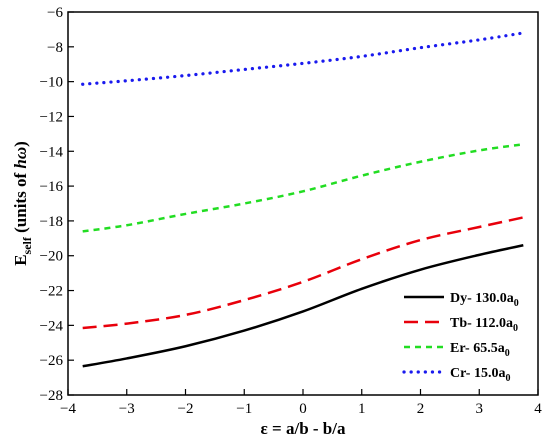 The image size is (550, 444). What do you see at coordinates (303, 428) in the screenshot?
I see `x-axis-title: ε = a/b - b/a` at bounding box center [303, 428].